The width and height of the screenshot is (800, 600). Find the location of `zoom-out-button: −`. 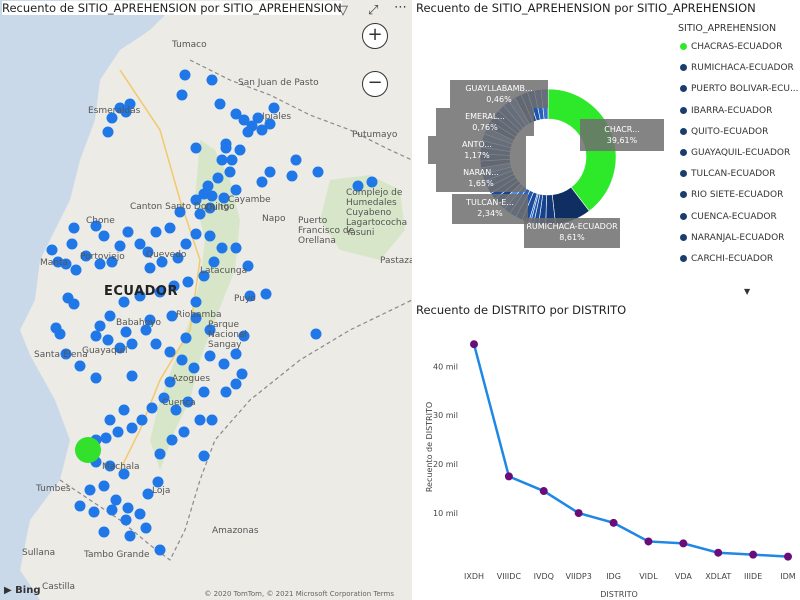

zoom-out-button: − is located at coordinates (375, 84).